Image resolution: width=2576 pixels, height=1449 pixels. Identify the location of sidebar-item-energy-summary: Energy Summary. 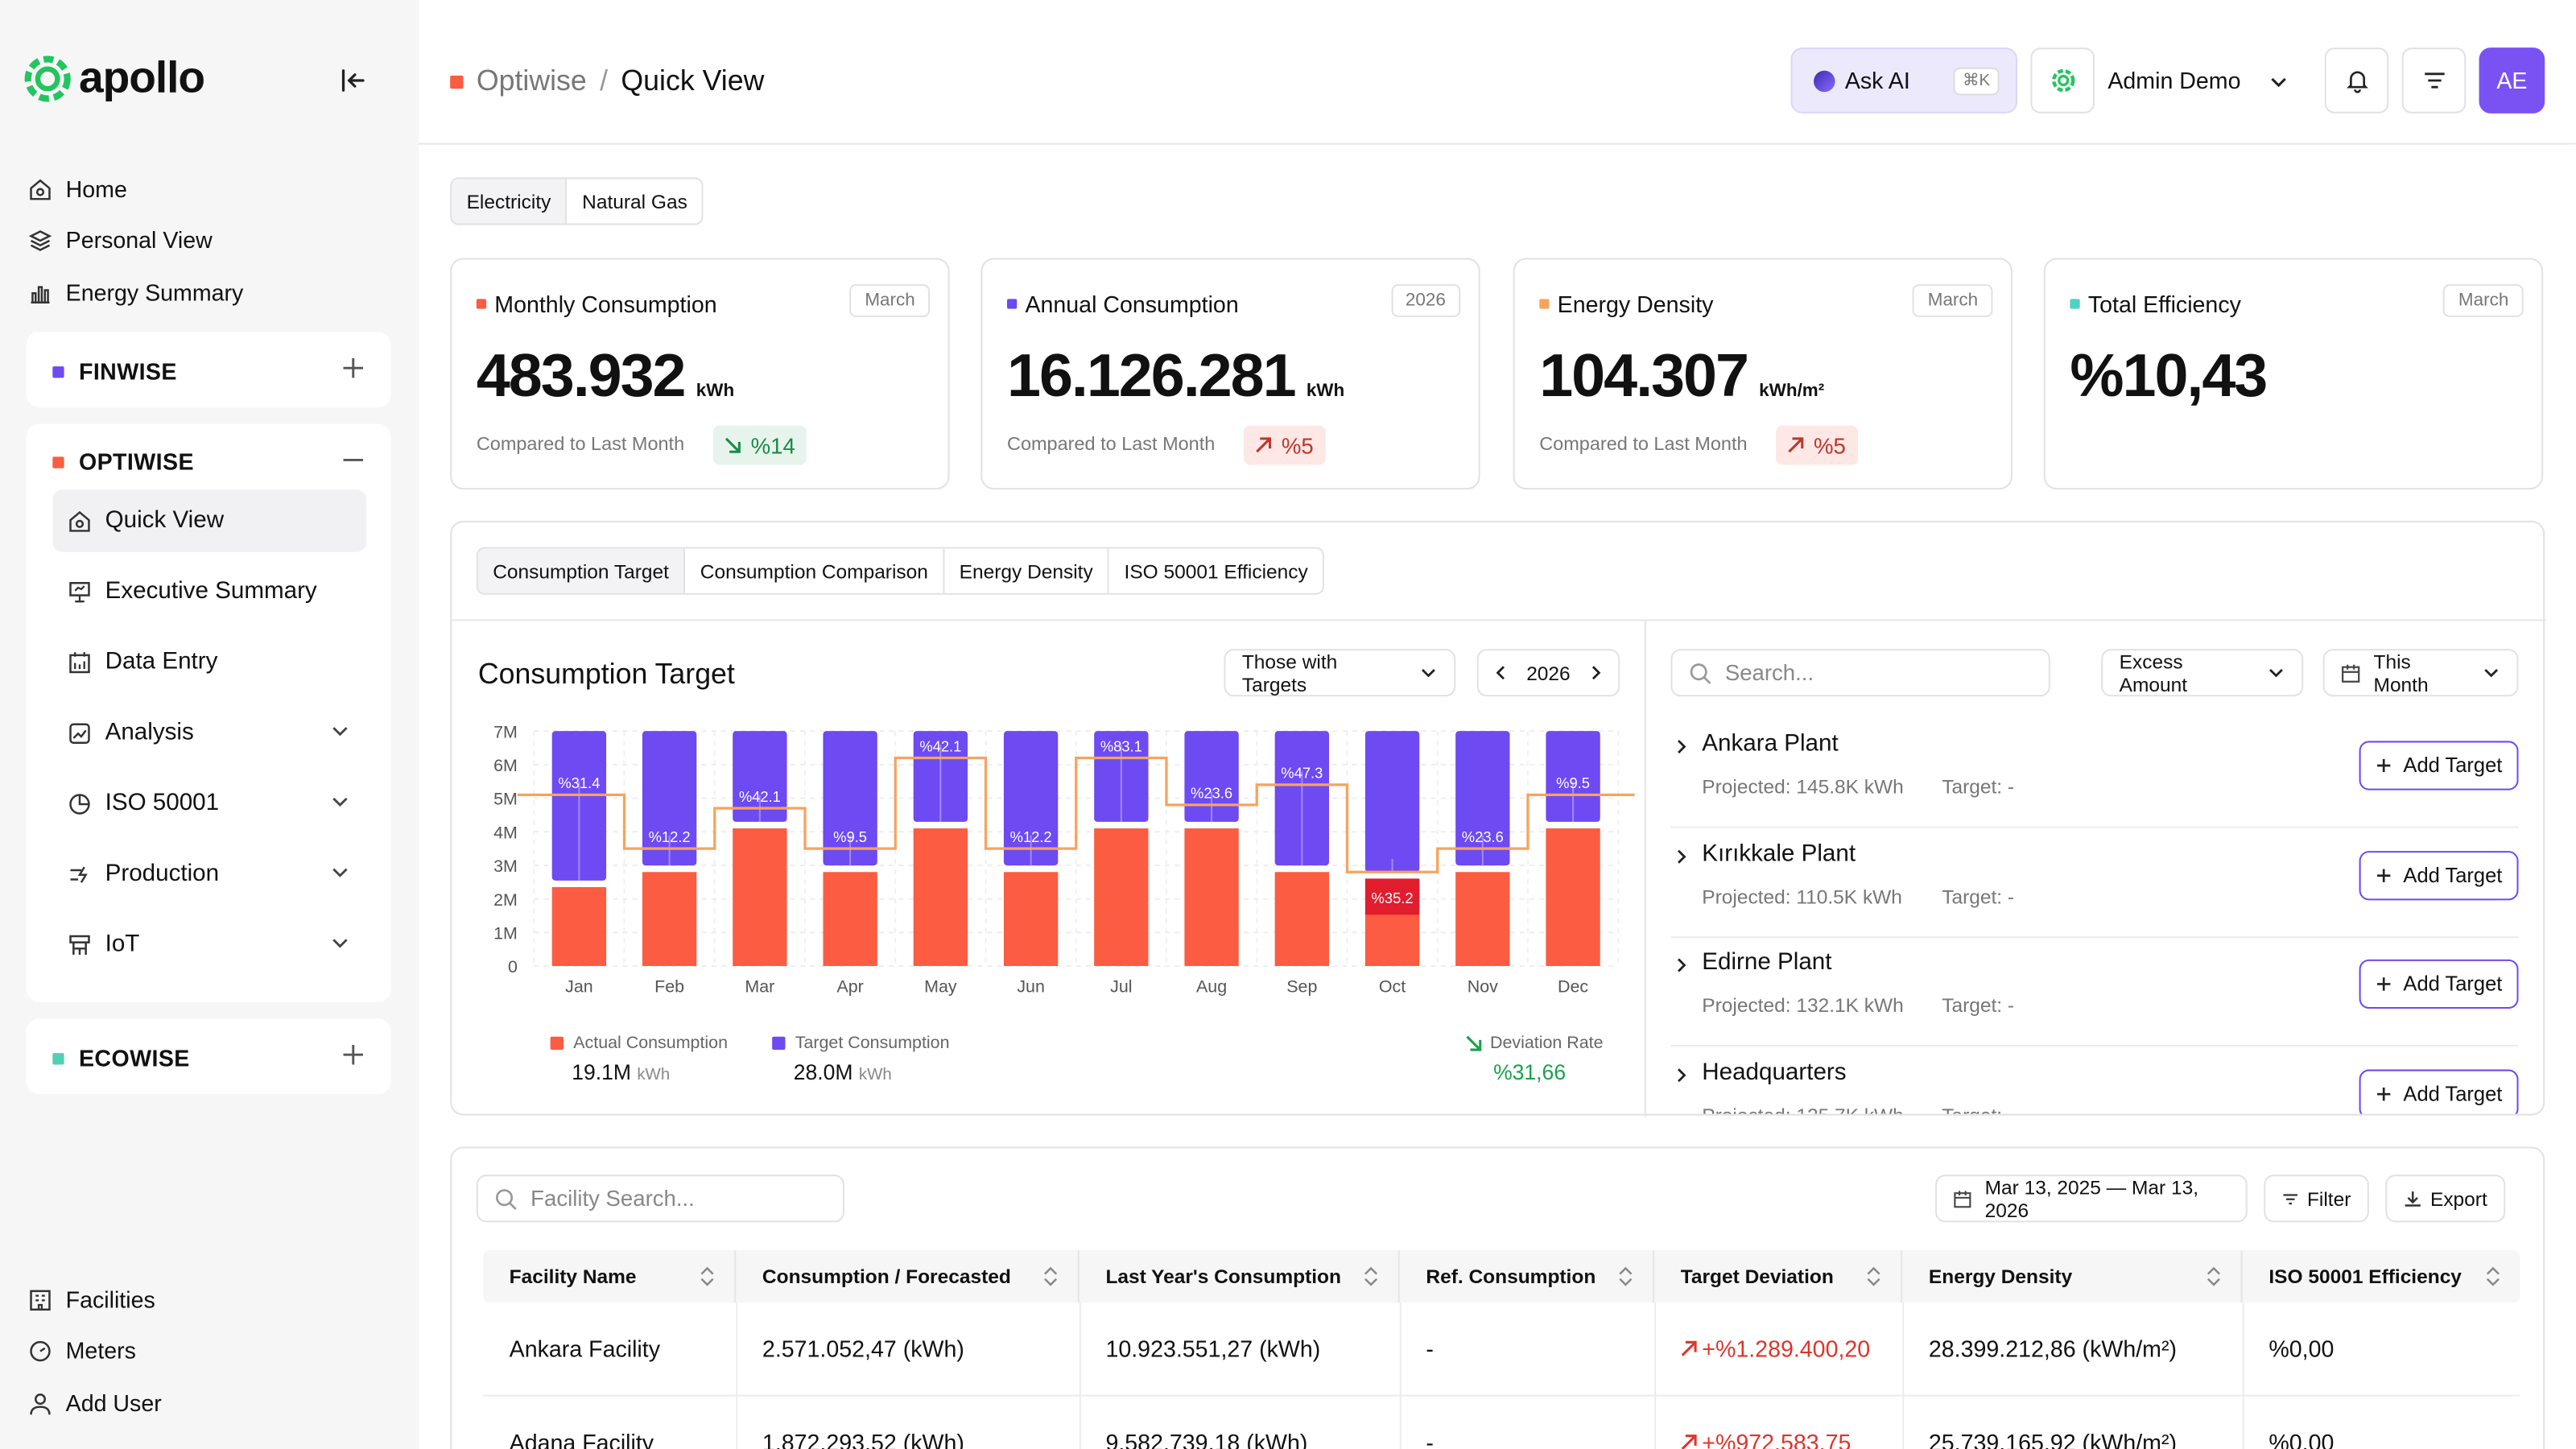
(135, 292).